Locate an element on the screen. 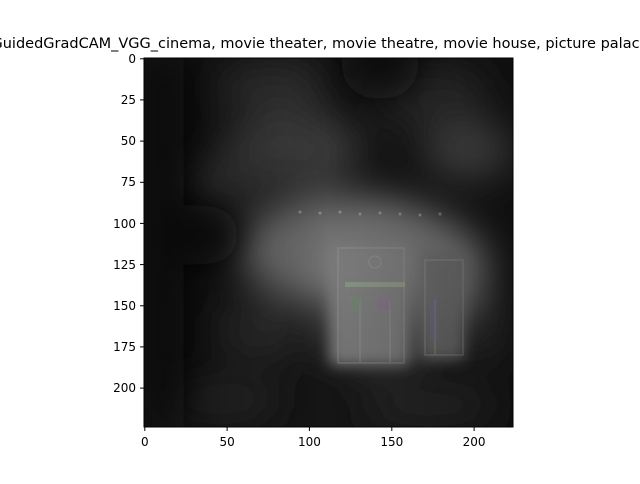 The width and height of the screenshot is (640, 484). x-tick-label: 150 is located at coordinates (391, 442).